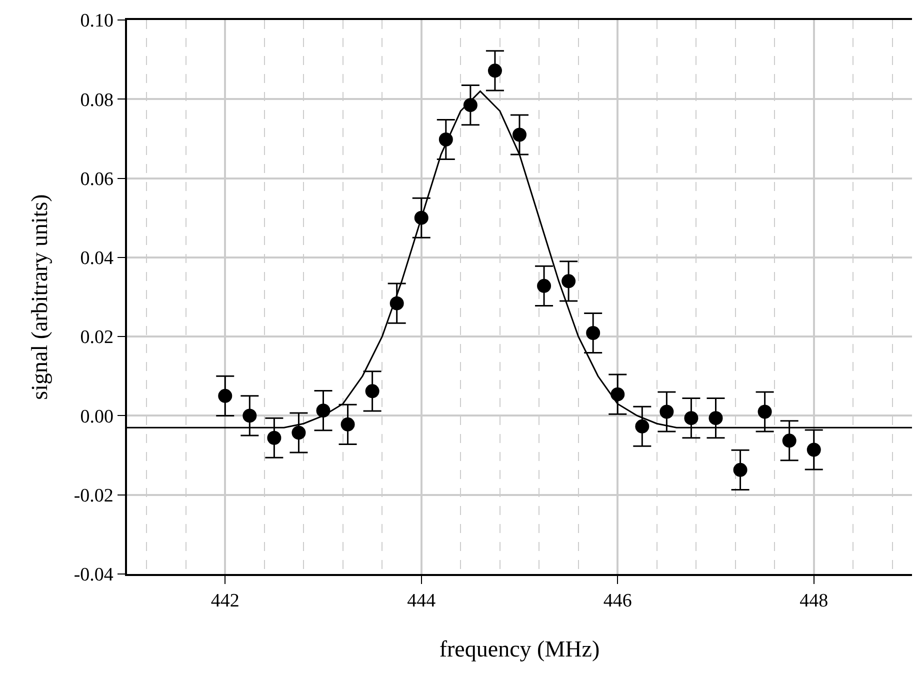 This screenshot has height=679, width=914. Describe the element at coordinates (97, 179) in the screenshot. I see `y-tick-label: 0.06` at that location.